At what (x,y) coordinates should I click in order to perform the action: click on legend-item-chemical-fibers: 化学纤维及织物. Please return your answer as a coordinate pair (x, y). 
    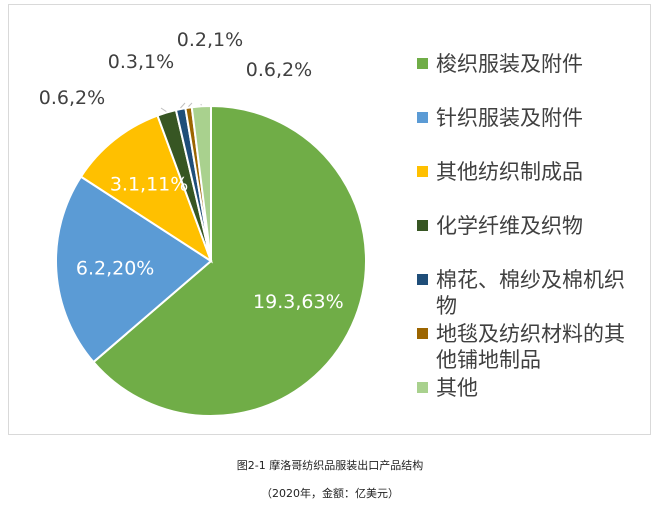
    Looking at the image, I should click on (526, 226).